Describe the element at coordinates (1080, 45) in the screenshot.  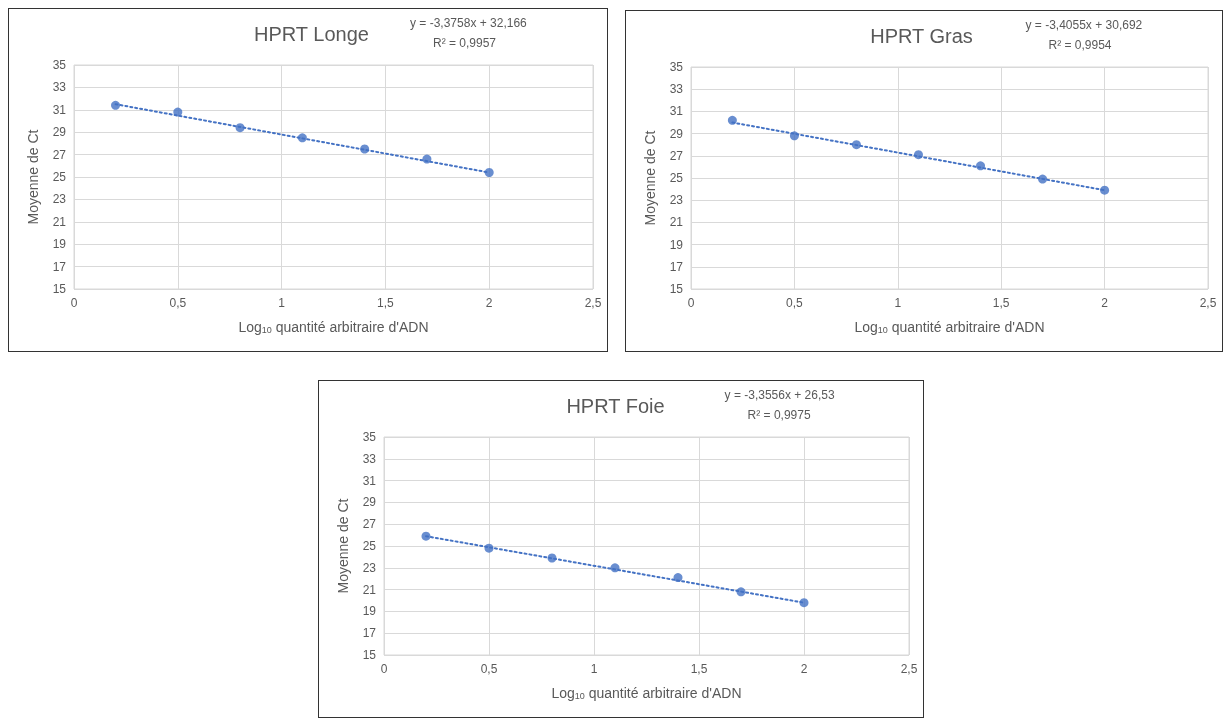
I see `text: R² = 0,9954` at that location.